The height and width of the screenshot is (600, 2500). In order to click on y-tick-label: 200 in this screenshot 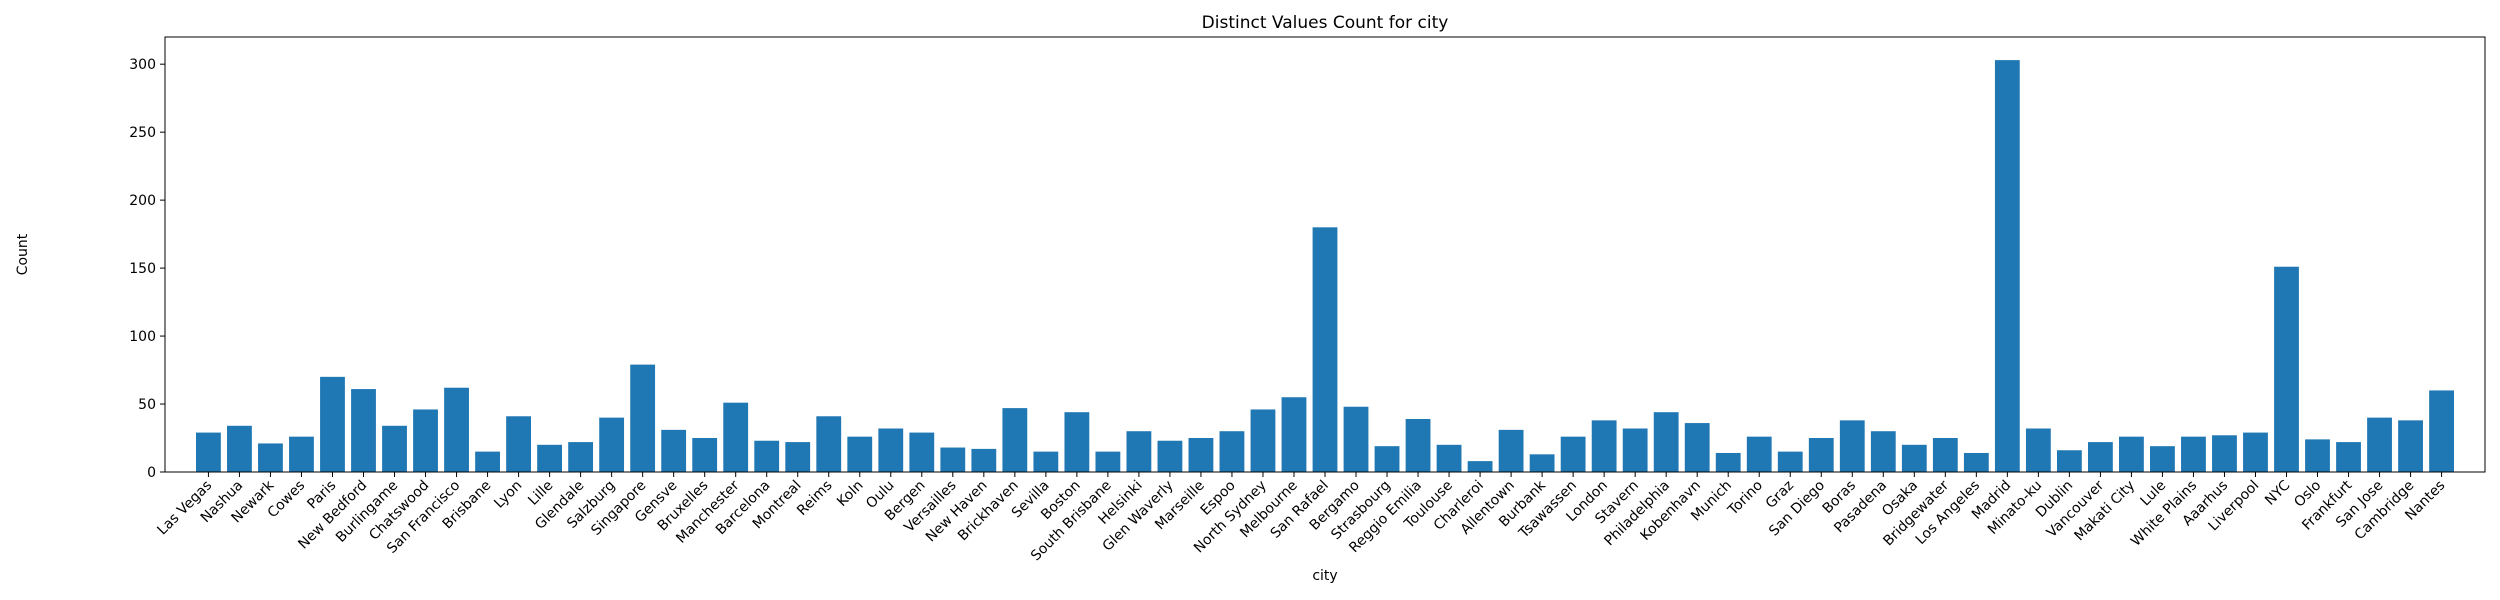, I will do `click(142, 201)`.